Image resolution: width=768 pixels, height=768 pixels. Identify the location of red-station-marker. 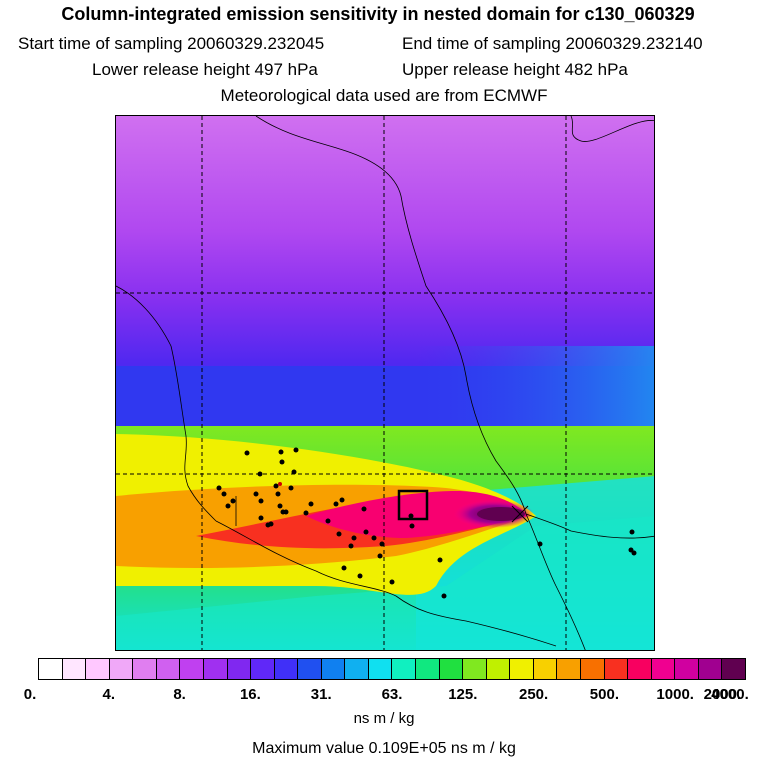
(280, 484).